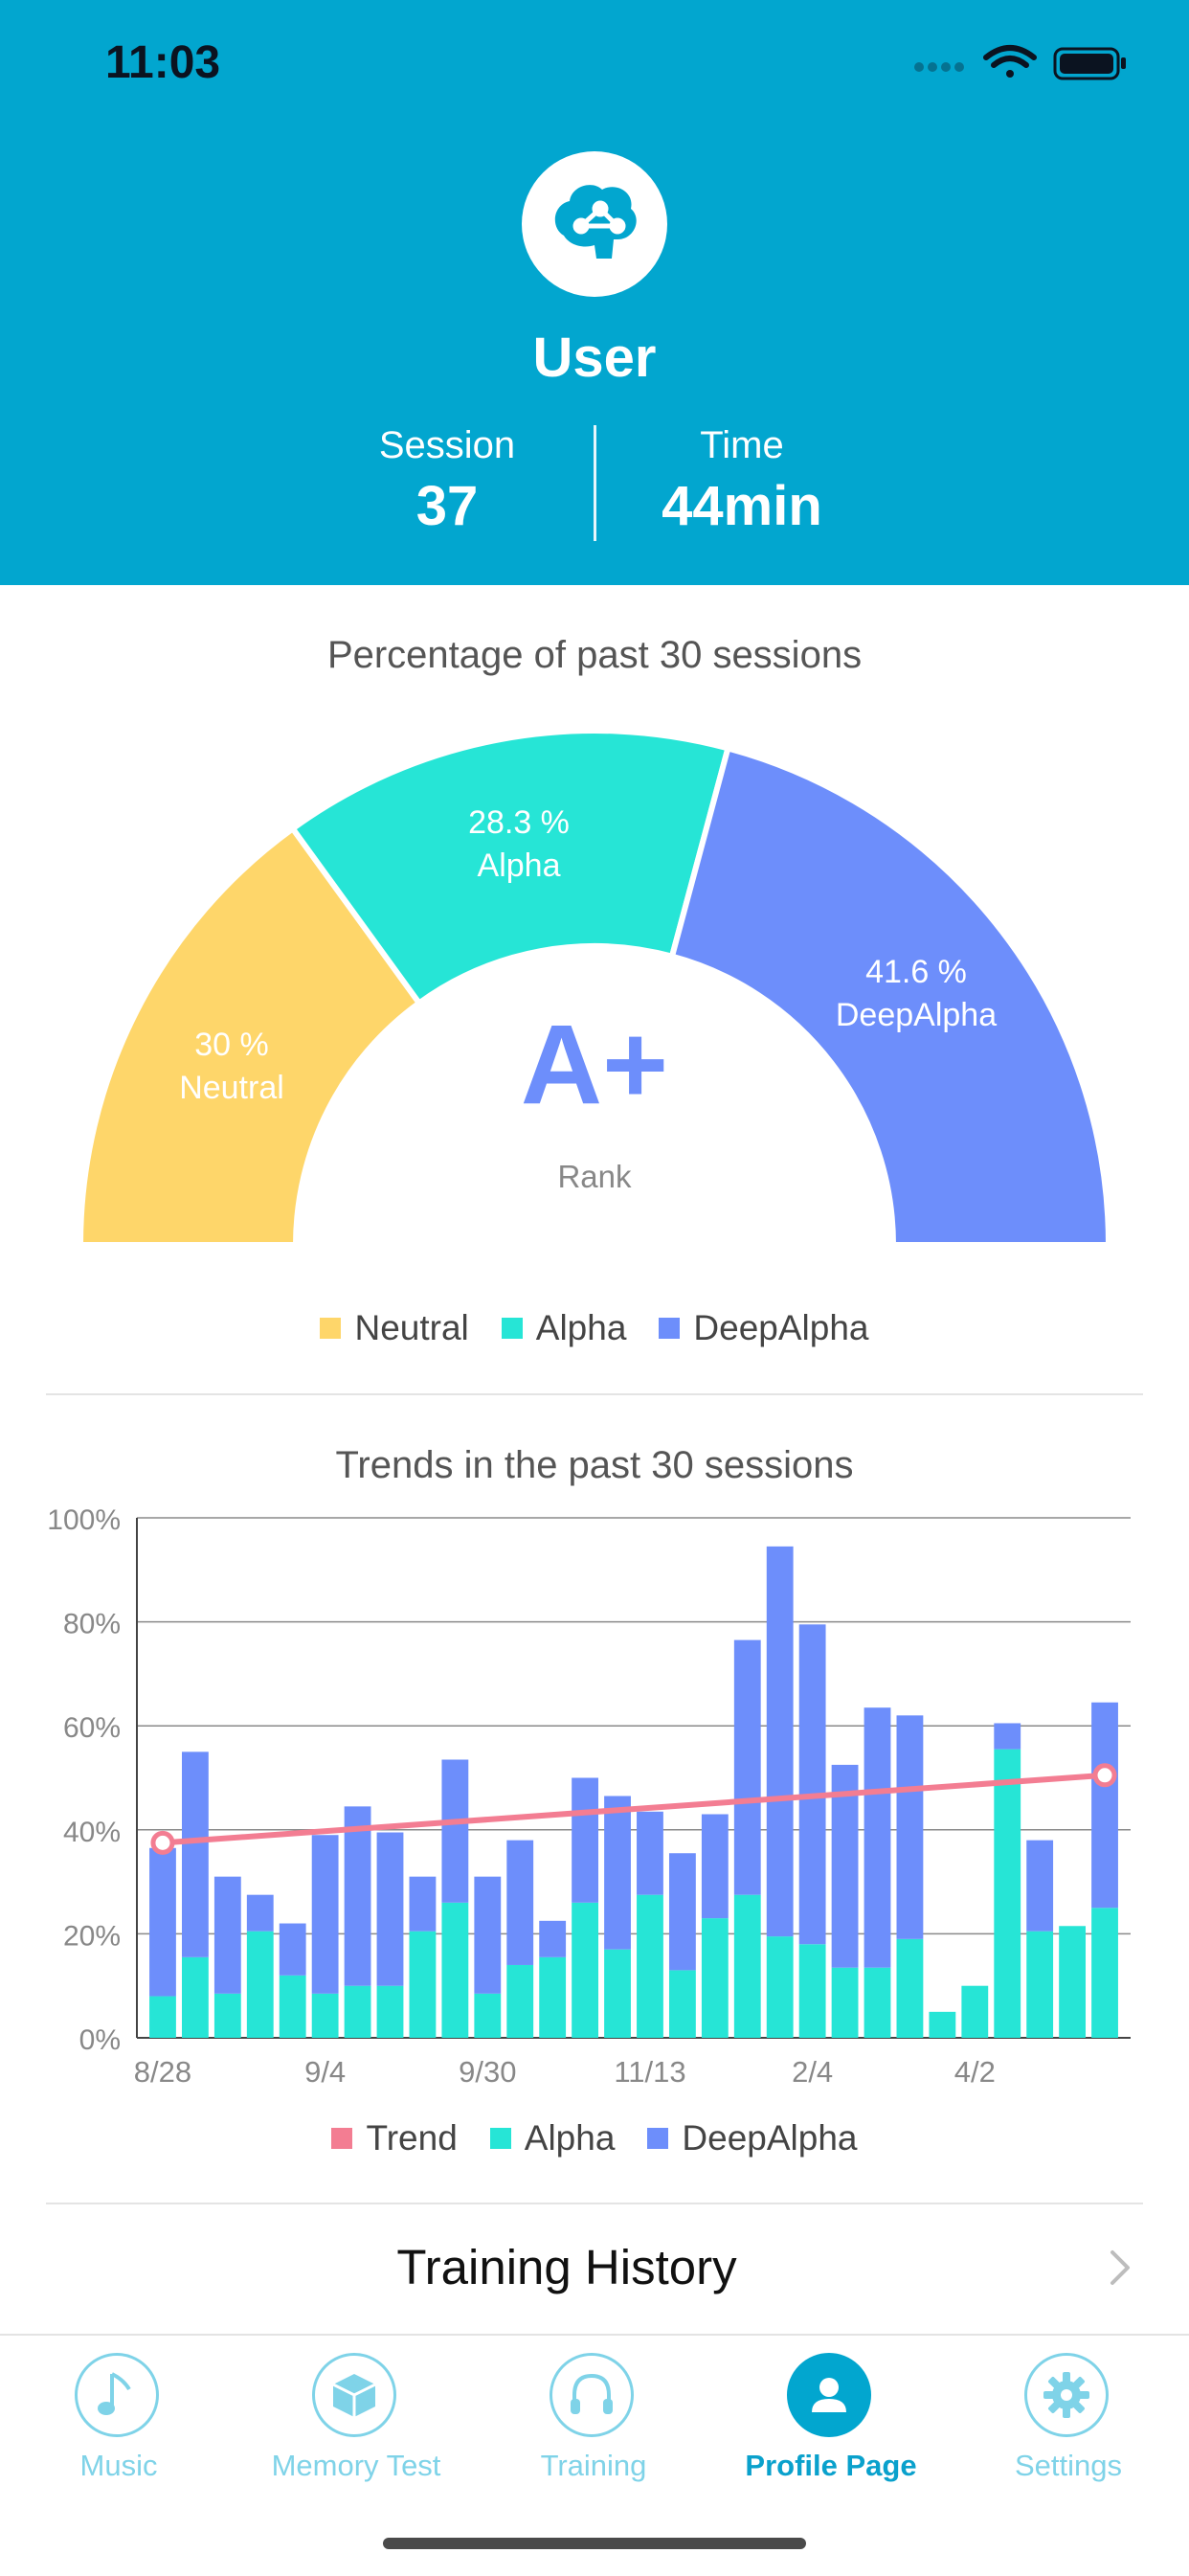  I want to click on x-tick-label: 11/13, so click(649, 2072).